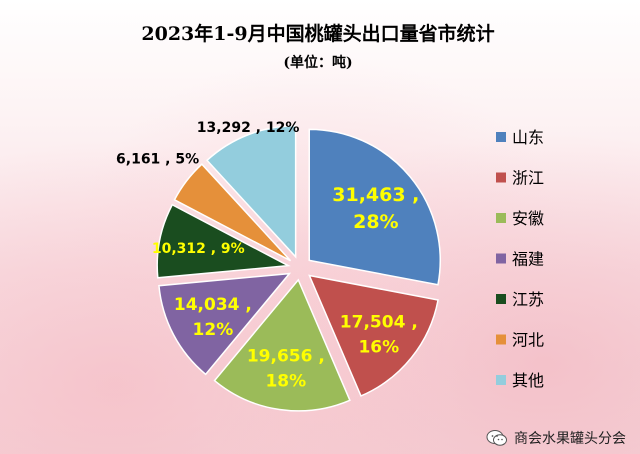 The width and height of the screenshot is (640, 454). Describe the element at coordinates (375, 195) in the screenshot. I see `slice-value-label-1: 31,463 ,` at that location.